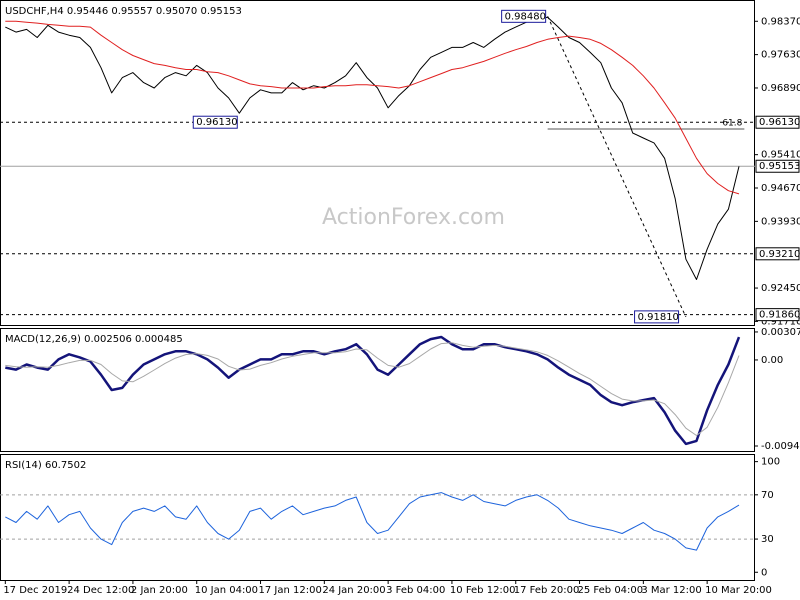  What do you see at coordinates (94, 339) in the screenshot?
I see `panel-title: MACD(12,26,9) 0.002506 0.000485` at bounding box center [94, 339].